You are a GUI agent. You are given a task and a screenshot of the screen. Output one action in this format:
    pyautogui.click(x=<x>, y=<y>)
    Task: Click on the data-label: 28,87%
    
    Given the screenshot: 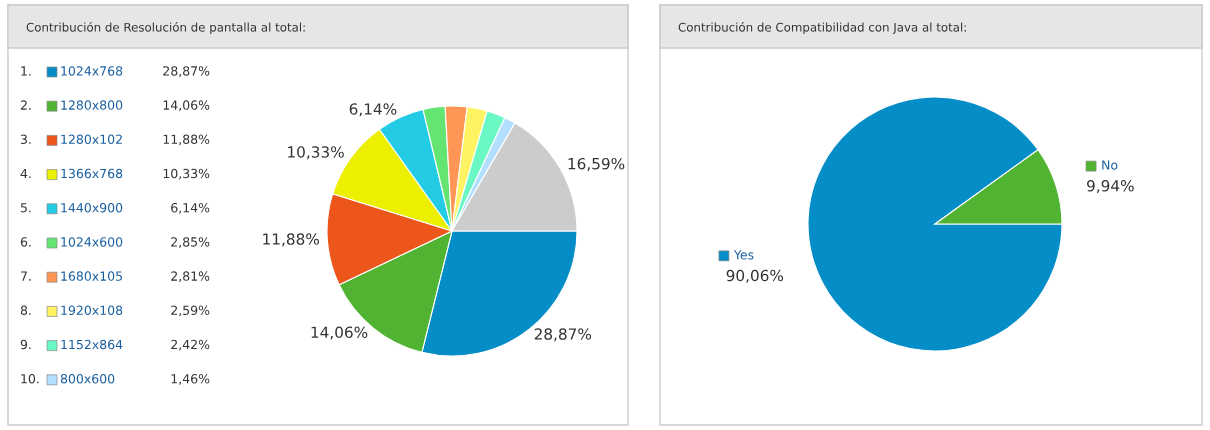 What is the action you would take?
    pyautogui.click(x=563, y=335)
    